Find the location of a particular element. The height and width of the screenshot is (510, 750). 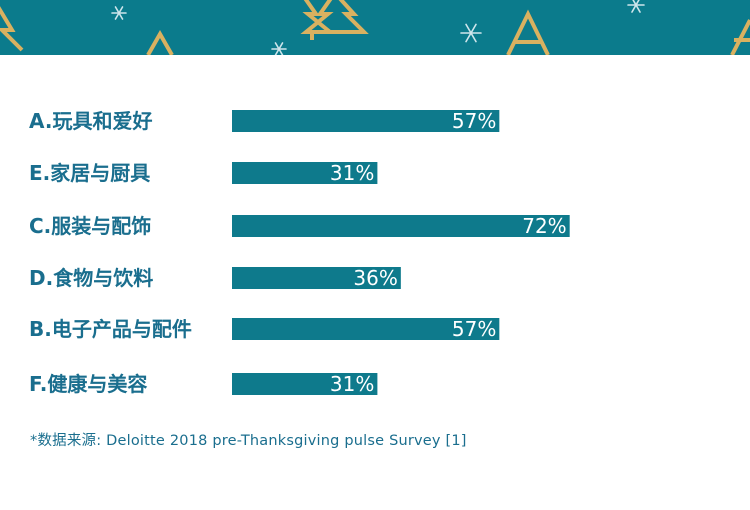

value-label: 72% is located at coordinates (544, 226).